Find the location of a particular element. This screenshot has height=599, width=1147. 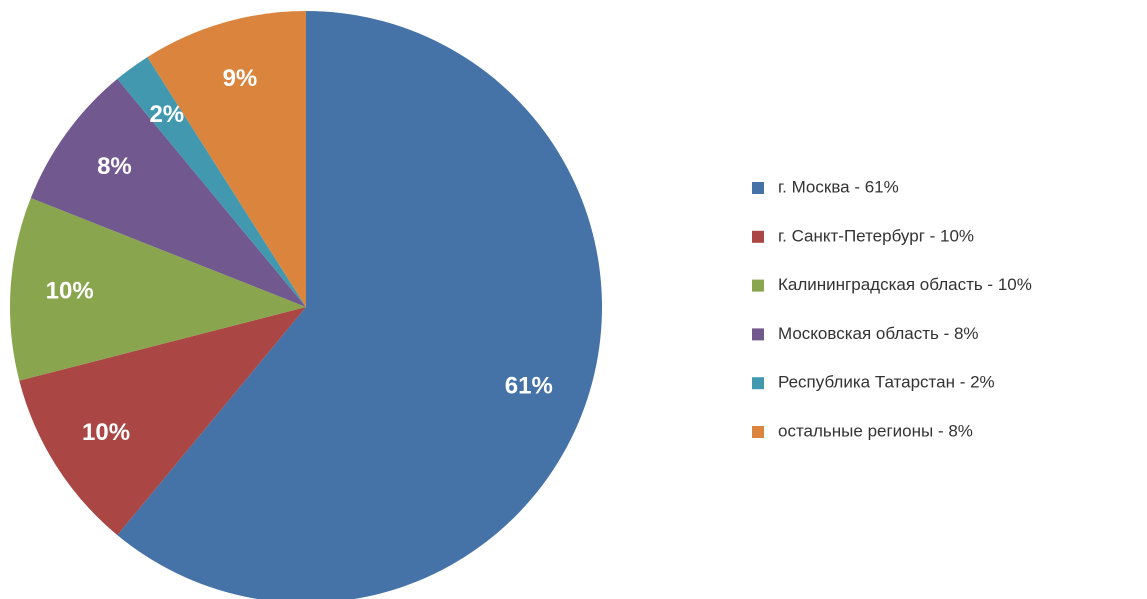

data-label: 8% is located at coordinates (114, 166).